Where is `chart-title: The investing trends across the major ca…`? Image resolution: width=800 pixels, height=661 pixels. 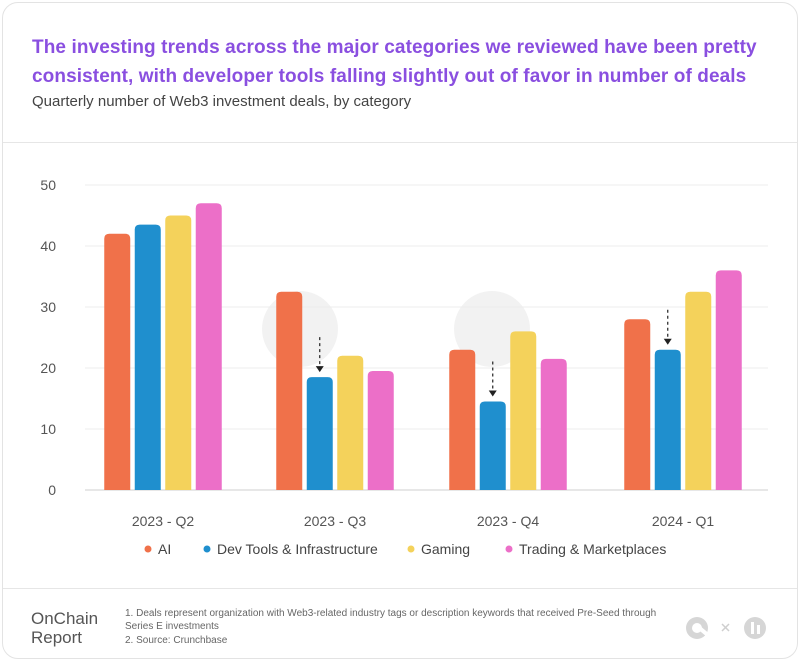 chart-title: The investing trends across the major ca… is located at coordinates (394, 62).